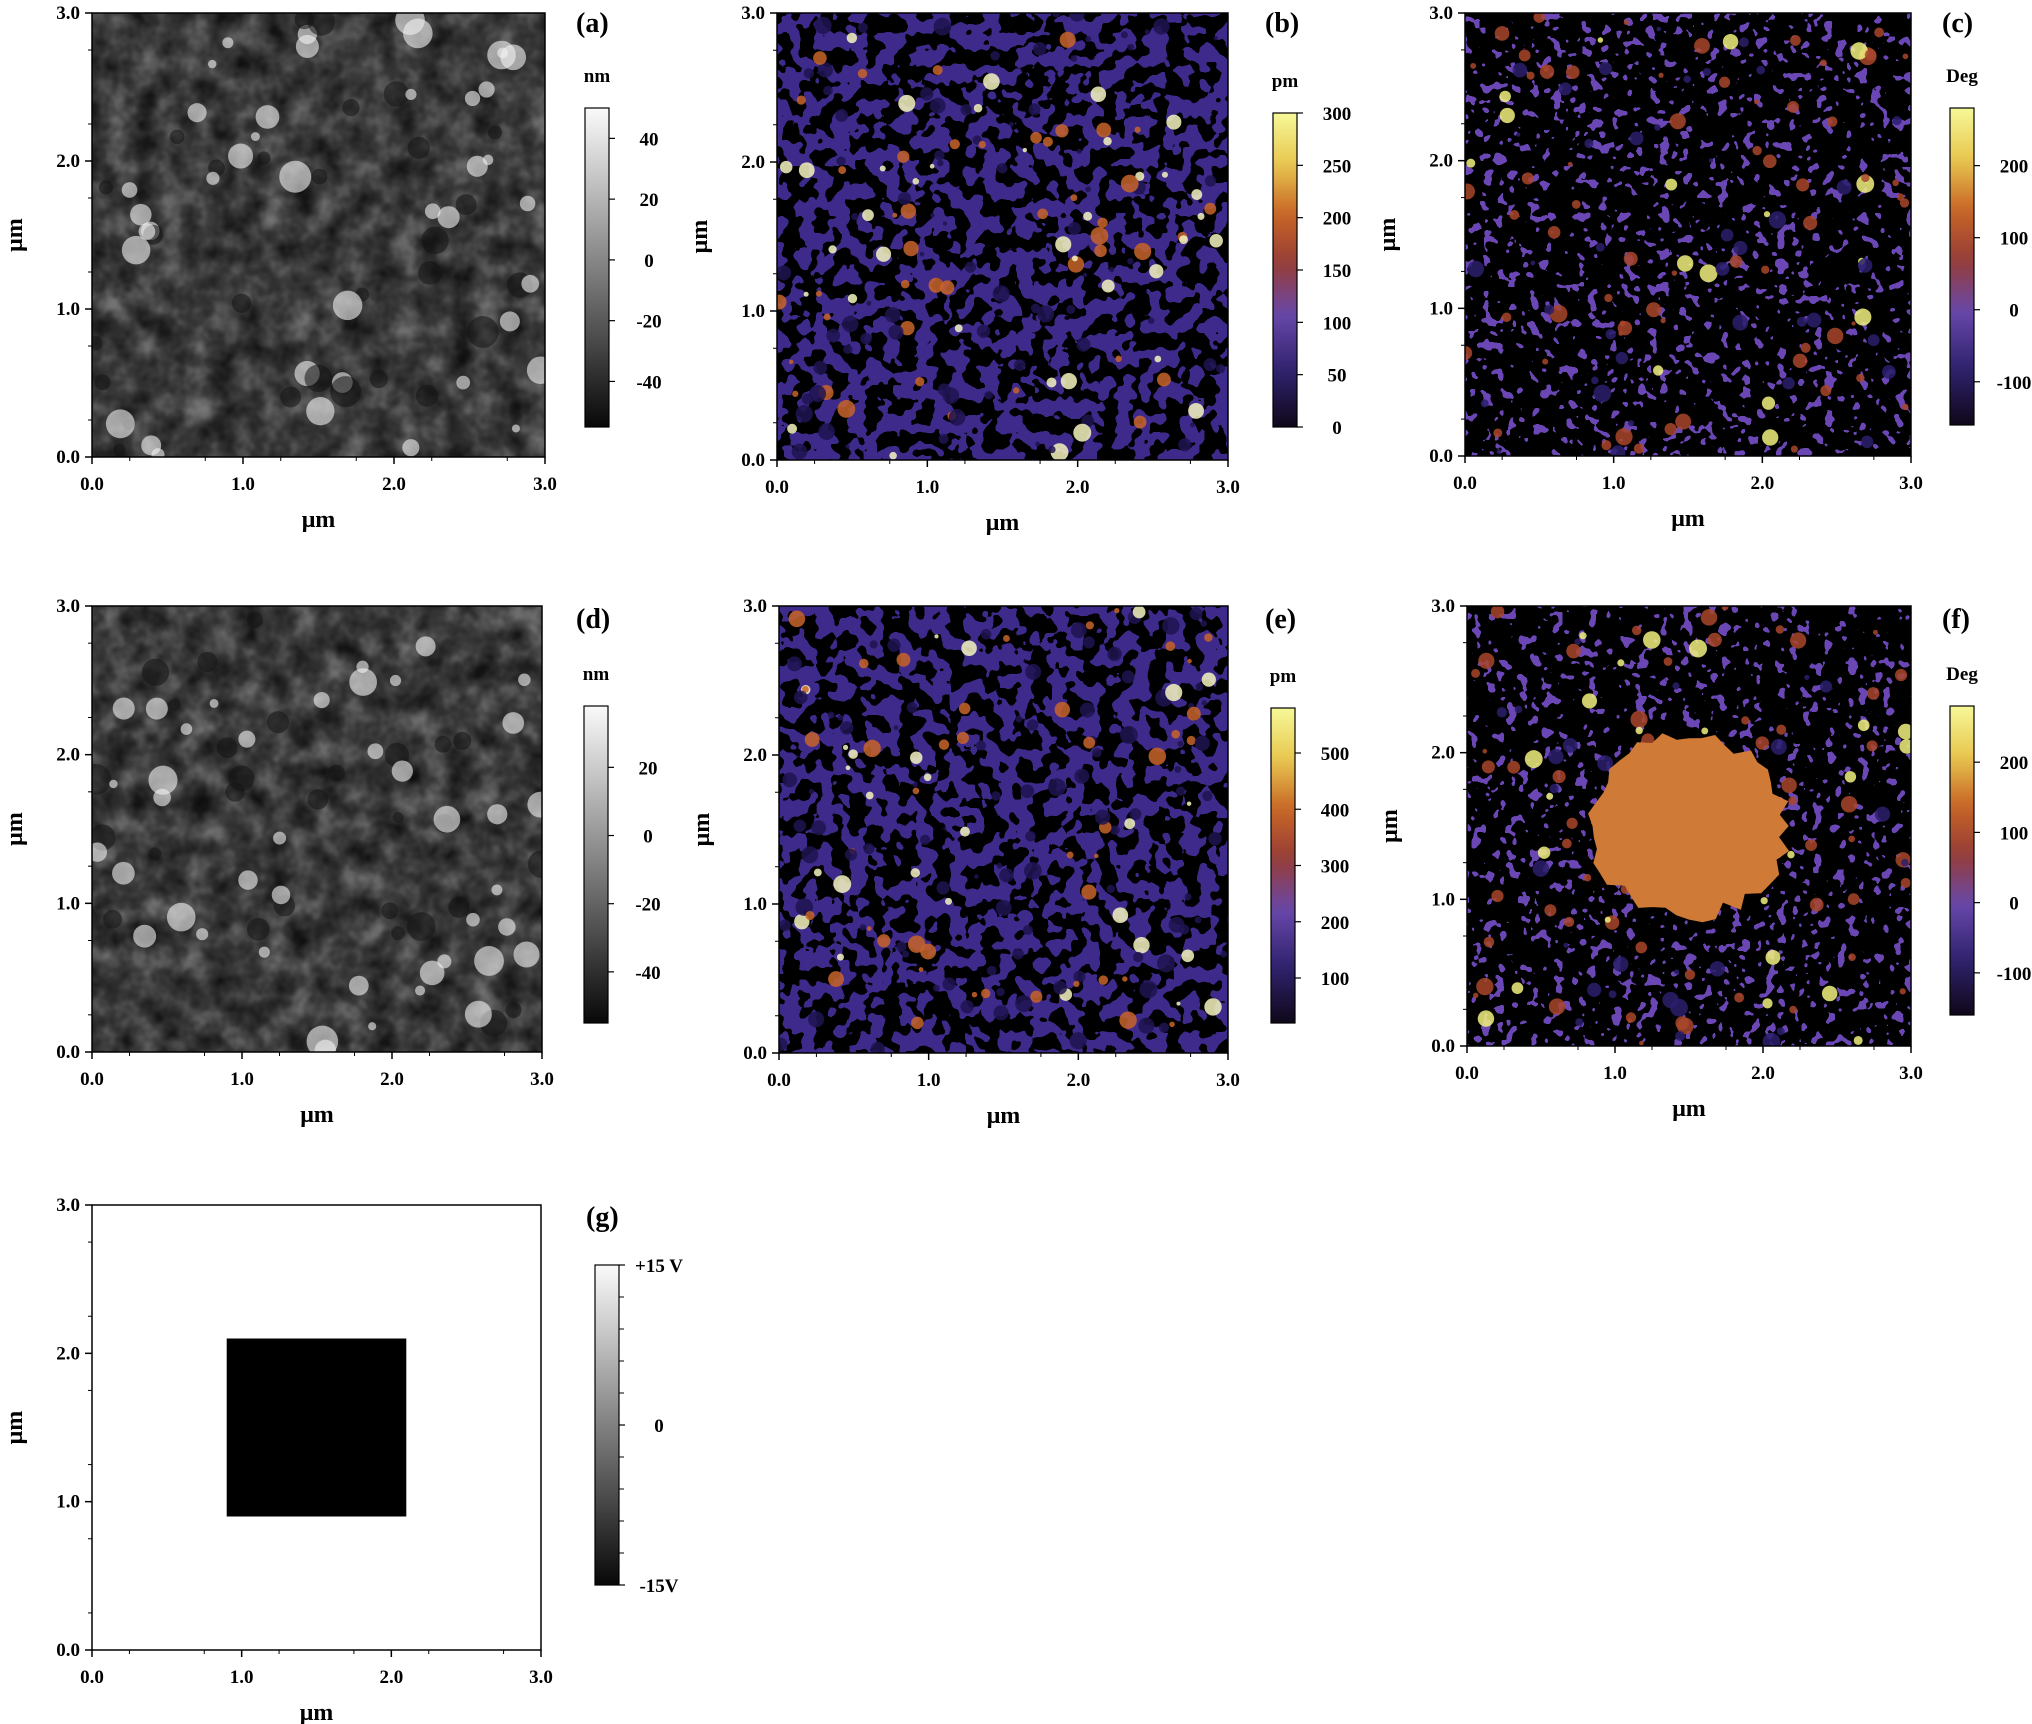 This screenshot has width=2032, height=1724. What do you see at coordinates (1310, 845) in the screenshot?
I see `colorbar: pm 500 400 300 200 100` at bounding box center [1310, 845].